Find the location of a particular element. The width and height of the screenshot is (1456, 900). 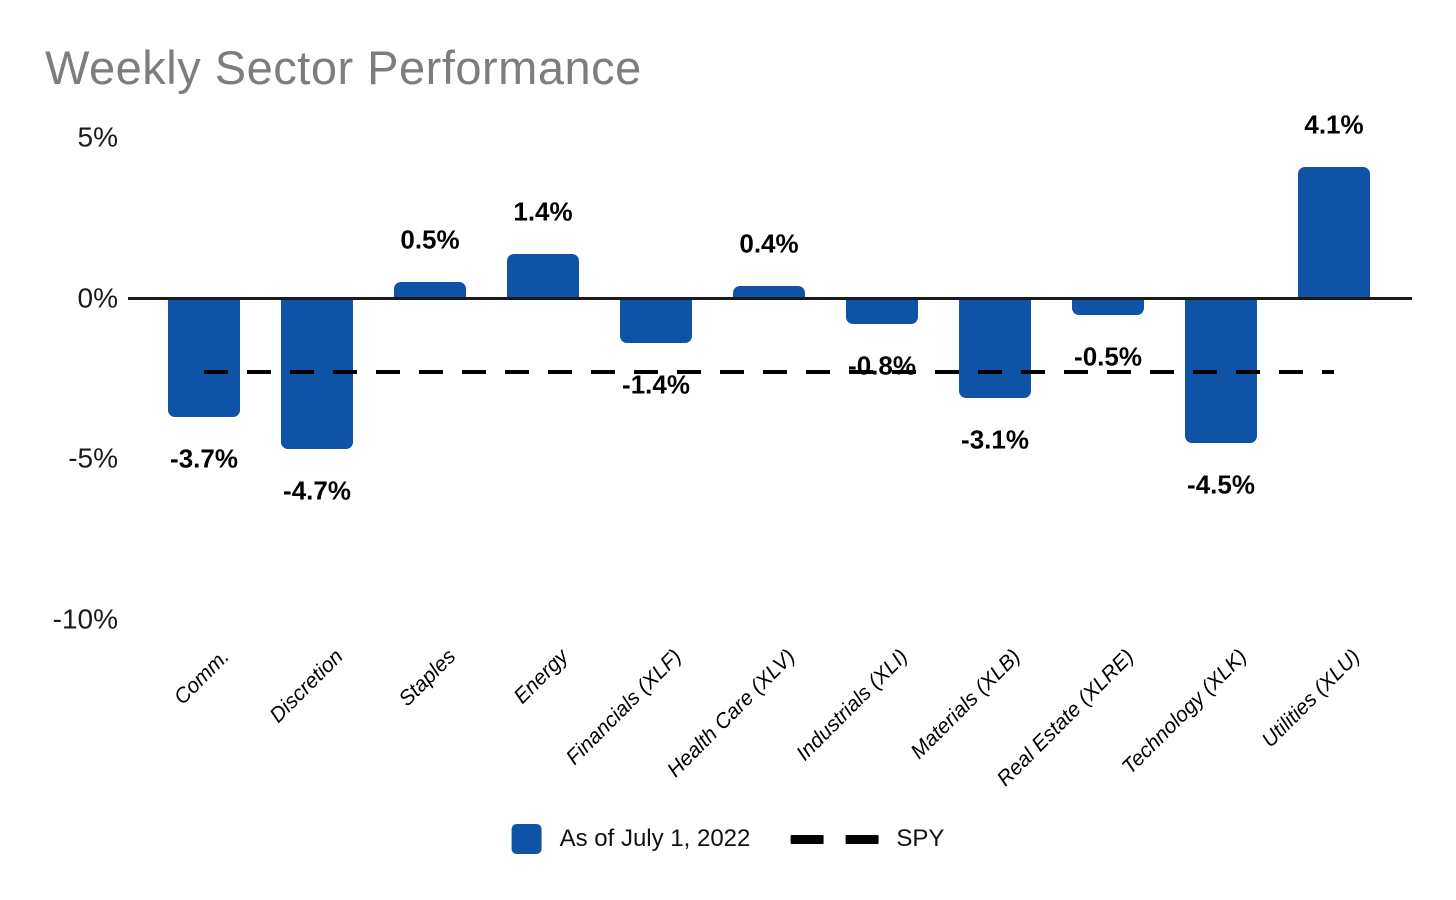

value-label-industrials-xli: -0.8% is located at coordinates (882, 365).